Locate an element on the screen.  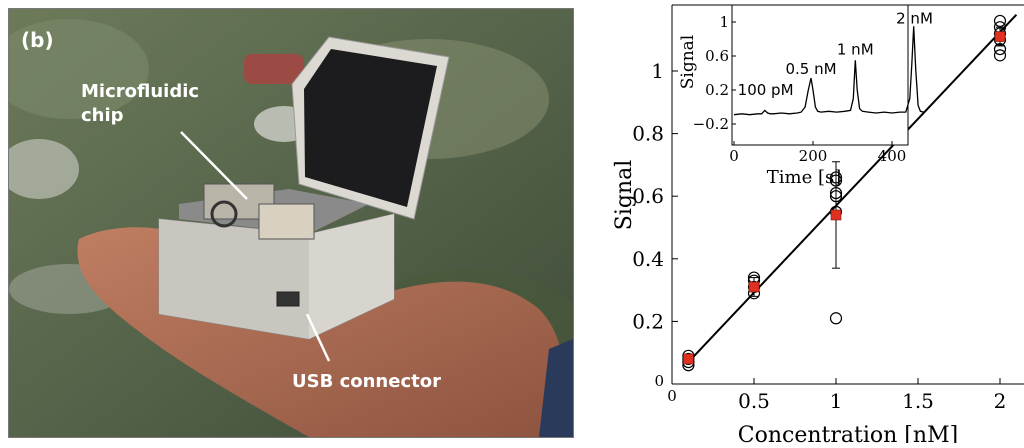
main-x-tick-label: 0.5 is located at coordinates (754, 401).